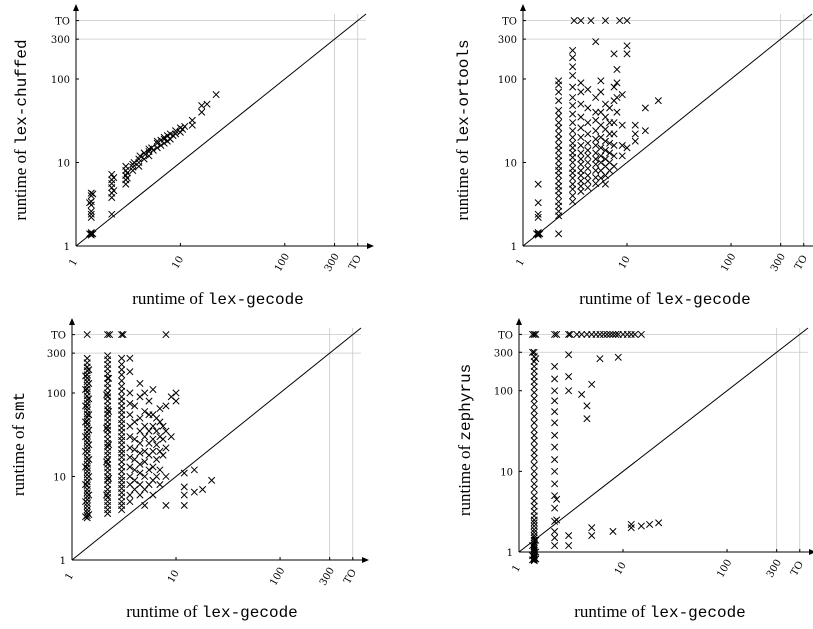 Image resolution: width=813 pixels, height=629 pixels. Describe the element at coordinates (212, 612) in the screenshot. I see `x-axis-label: runtime of lex-gecode` at that location.